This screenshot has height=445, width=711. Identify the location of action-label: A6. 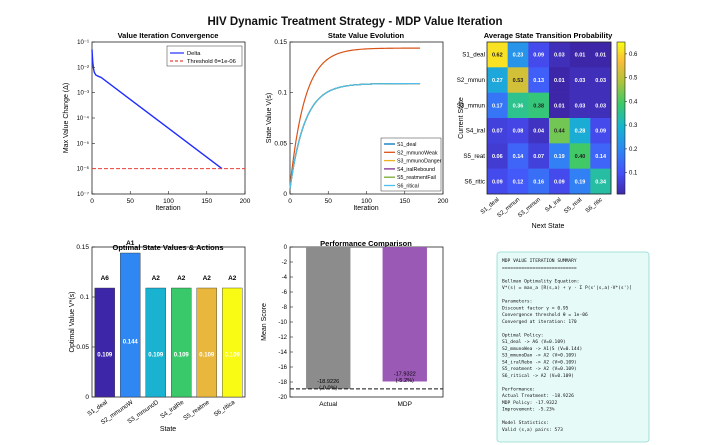
(105, 278).